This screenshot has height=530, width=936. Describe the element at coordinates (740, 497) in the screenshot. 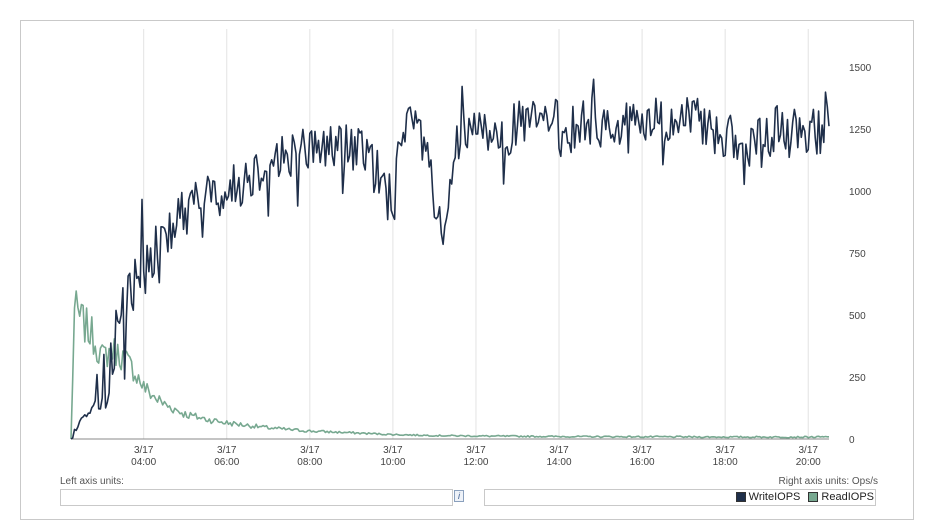

I see `legend-swatch-write` at that location.